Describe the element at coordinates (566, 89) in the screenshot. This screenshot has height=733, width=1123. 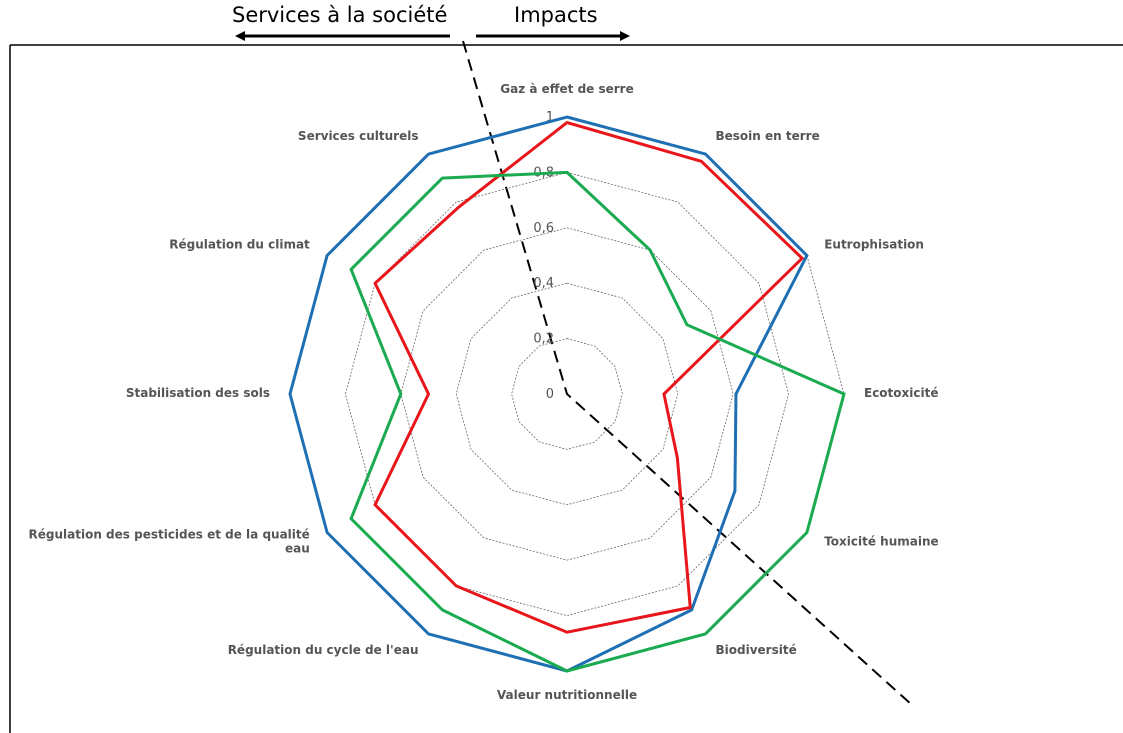
I see `axis-label: Gaz à effet de serre` at that location.